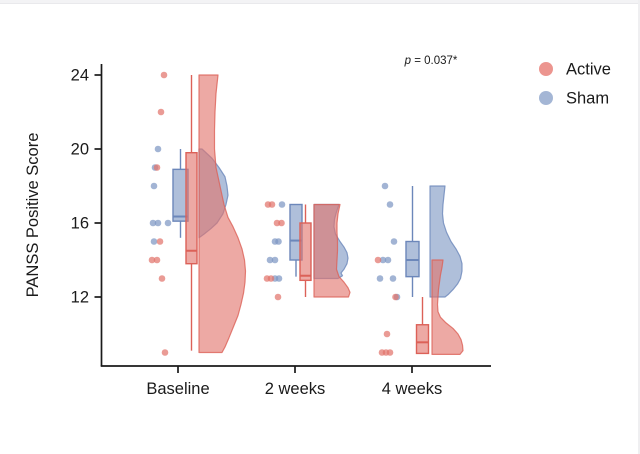  What do you see at coordinates (431, 61) in the screenshot?
I see `p-value-annotation: p = 0.037*` at bounding box center [431, 61].